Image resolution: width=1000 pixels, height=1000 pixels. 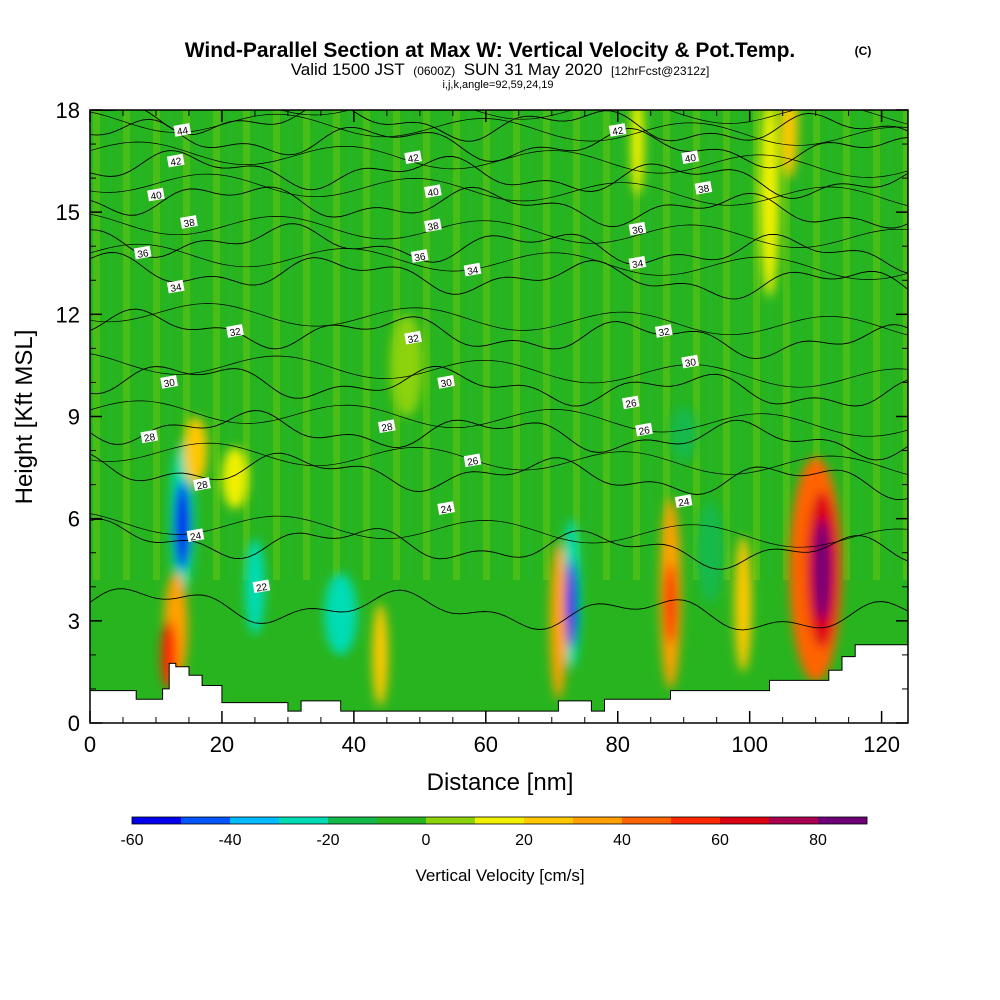 What do you see at coordinates (195, 537) in the screenshot?
I see `contour-label-text: 24` at bounding box center [195, 537].